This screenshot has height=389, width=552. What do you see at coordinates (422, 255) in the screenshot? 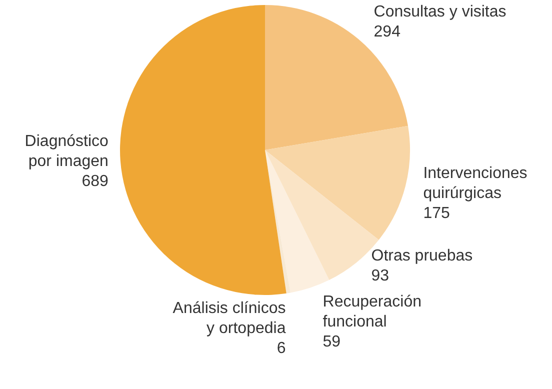
I see `slice-label: Otras pruebas` at bounding box center [422, 255].